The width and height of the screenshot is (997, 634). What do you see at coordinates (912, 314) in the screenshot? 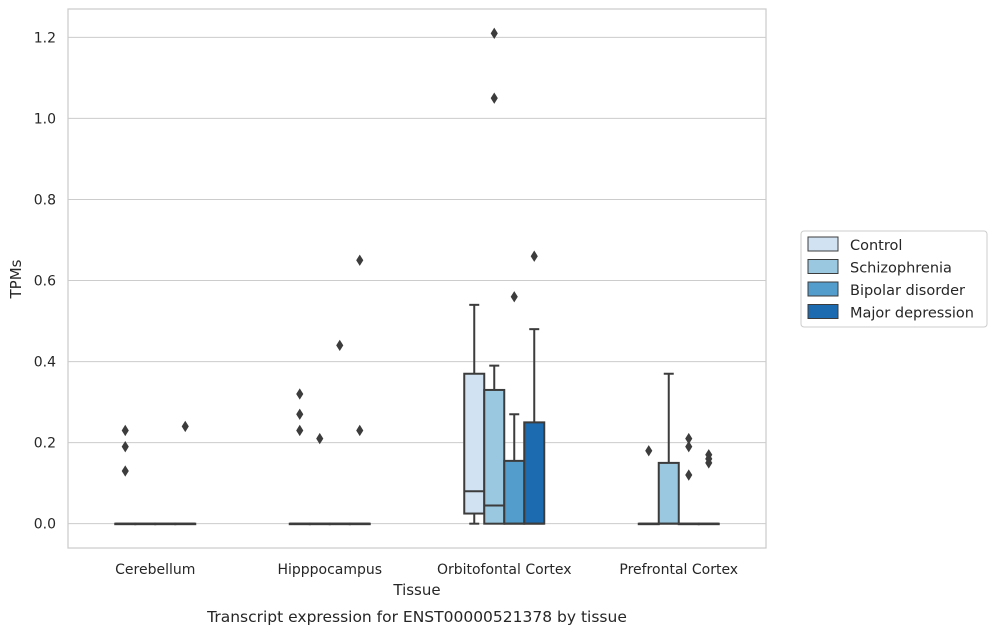
I see `legend-label: Major depression` at bounding box center [912, 314].